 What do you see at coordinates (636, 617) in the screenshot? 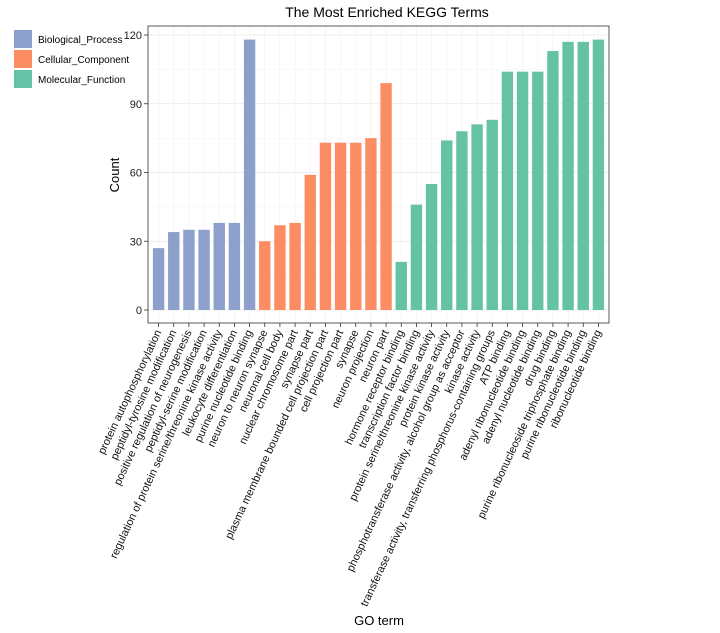
I see `watermark-sohu: 搜狐号@如期生物` at bounding box center [636, 617].